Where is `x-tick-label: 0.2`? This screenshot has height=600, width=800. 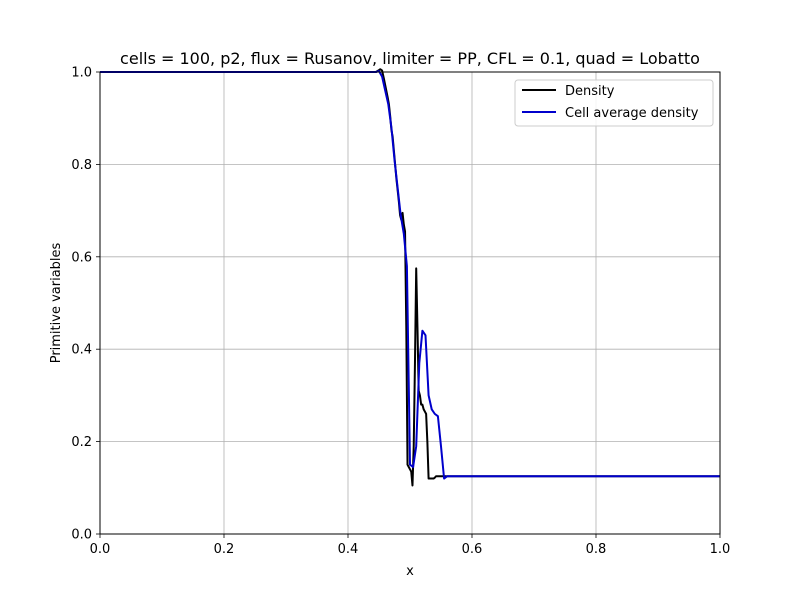
x-tick-label: 0.2 is located at coordinates (224, 549).